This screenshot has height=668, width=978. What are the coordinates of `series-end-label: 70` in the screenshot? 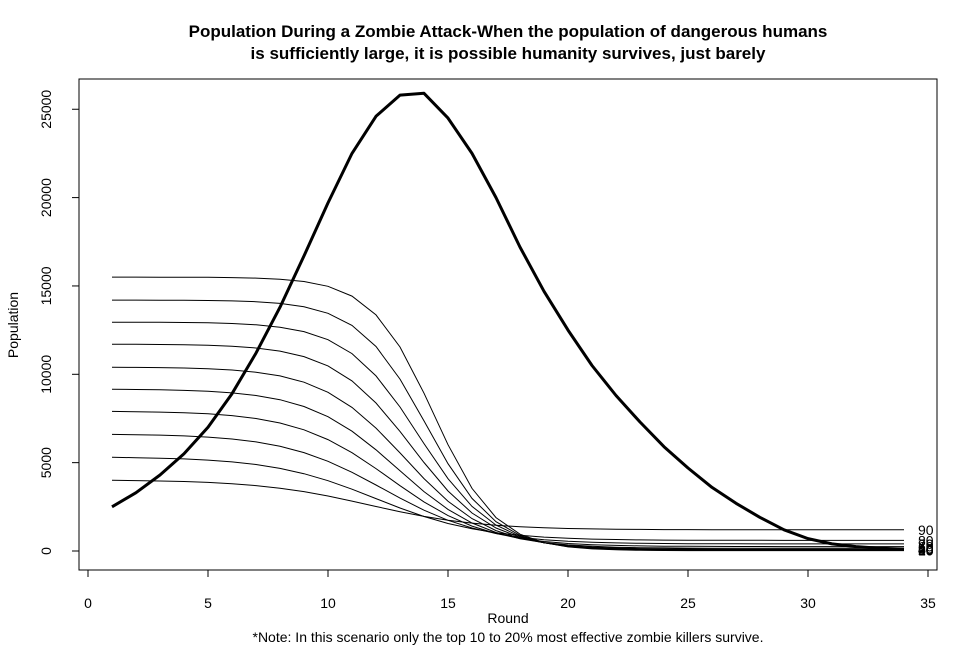 It's located at (926, 544).